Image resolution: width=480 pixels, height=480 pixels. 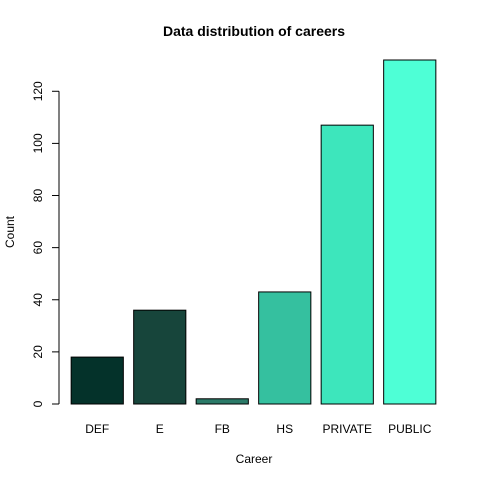 What do you see at coordinates (160, 429) in the screenshot?
I see `x-tick-label: E` at bounding box center [160, 429].